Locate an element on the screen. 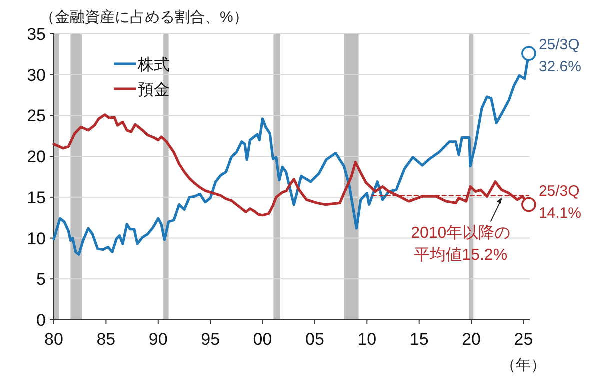 The width and height of the screenshot is (600, 378). x-tick-label: 20 is located at coordinates (472, 339).